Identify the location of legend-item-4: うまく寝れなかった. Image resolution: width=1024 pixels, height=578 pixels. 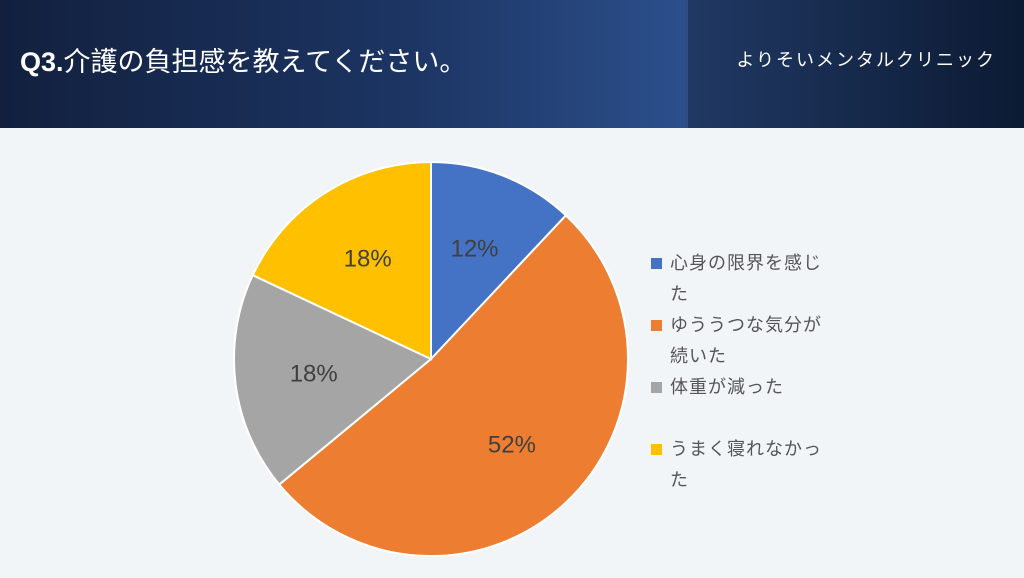
(745, 465).